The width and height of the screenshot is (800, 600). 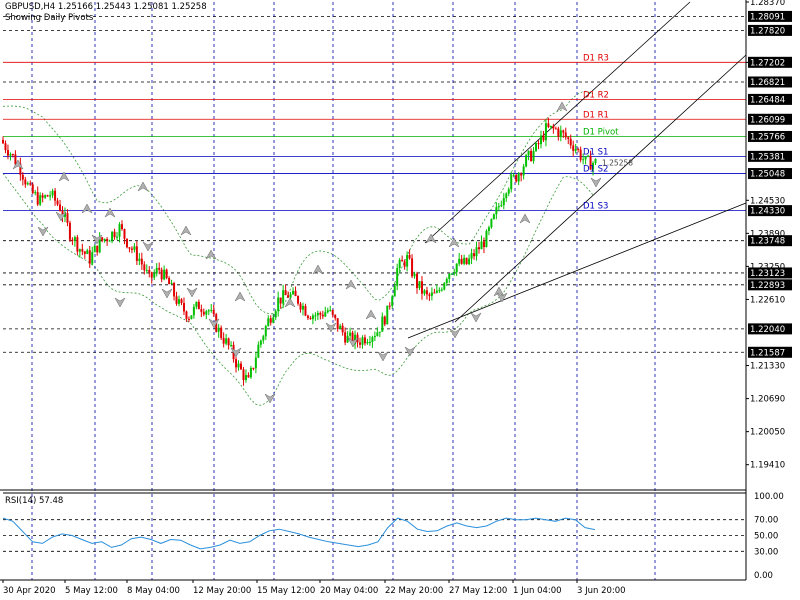 What do you see at coordinates (769, 497) in the screenshot?
I see `rsi-tick-label: 100.00` at bounding box center [769, 497].